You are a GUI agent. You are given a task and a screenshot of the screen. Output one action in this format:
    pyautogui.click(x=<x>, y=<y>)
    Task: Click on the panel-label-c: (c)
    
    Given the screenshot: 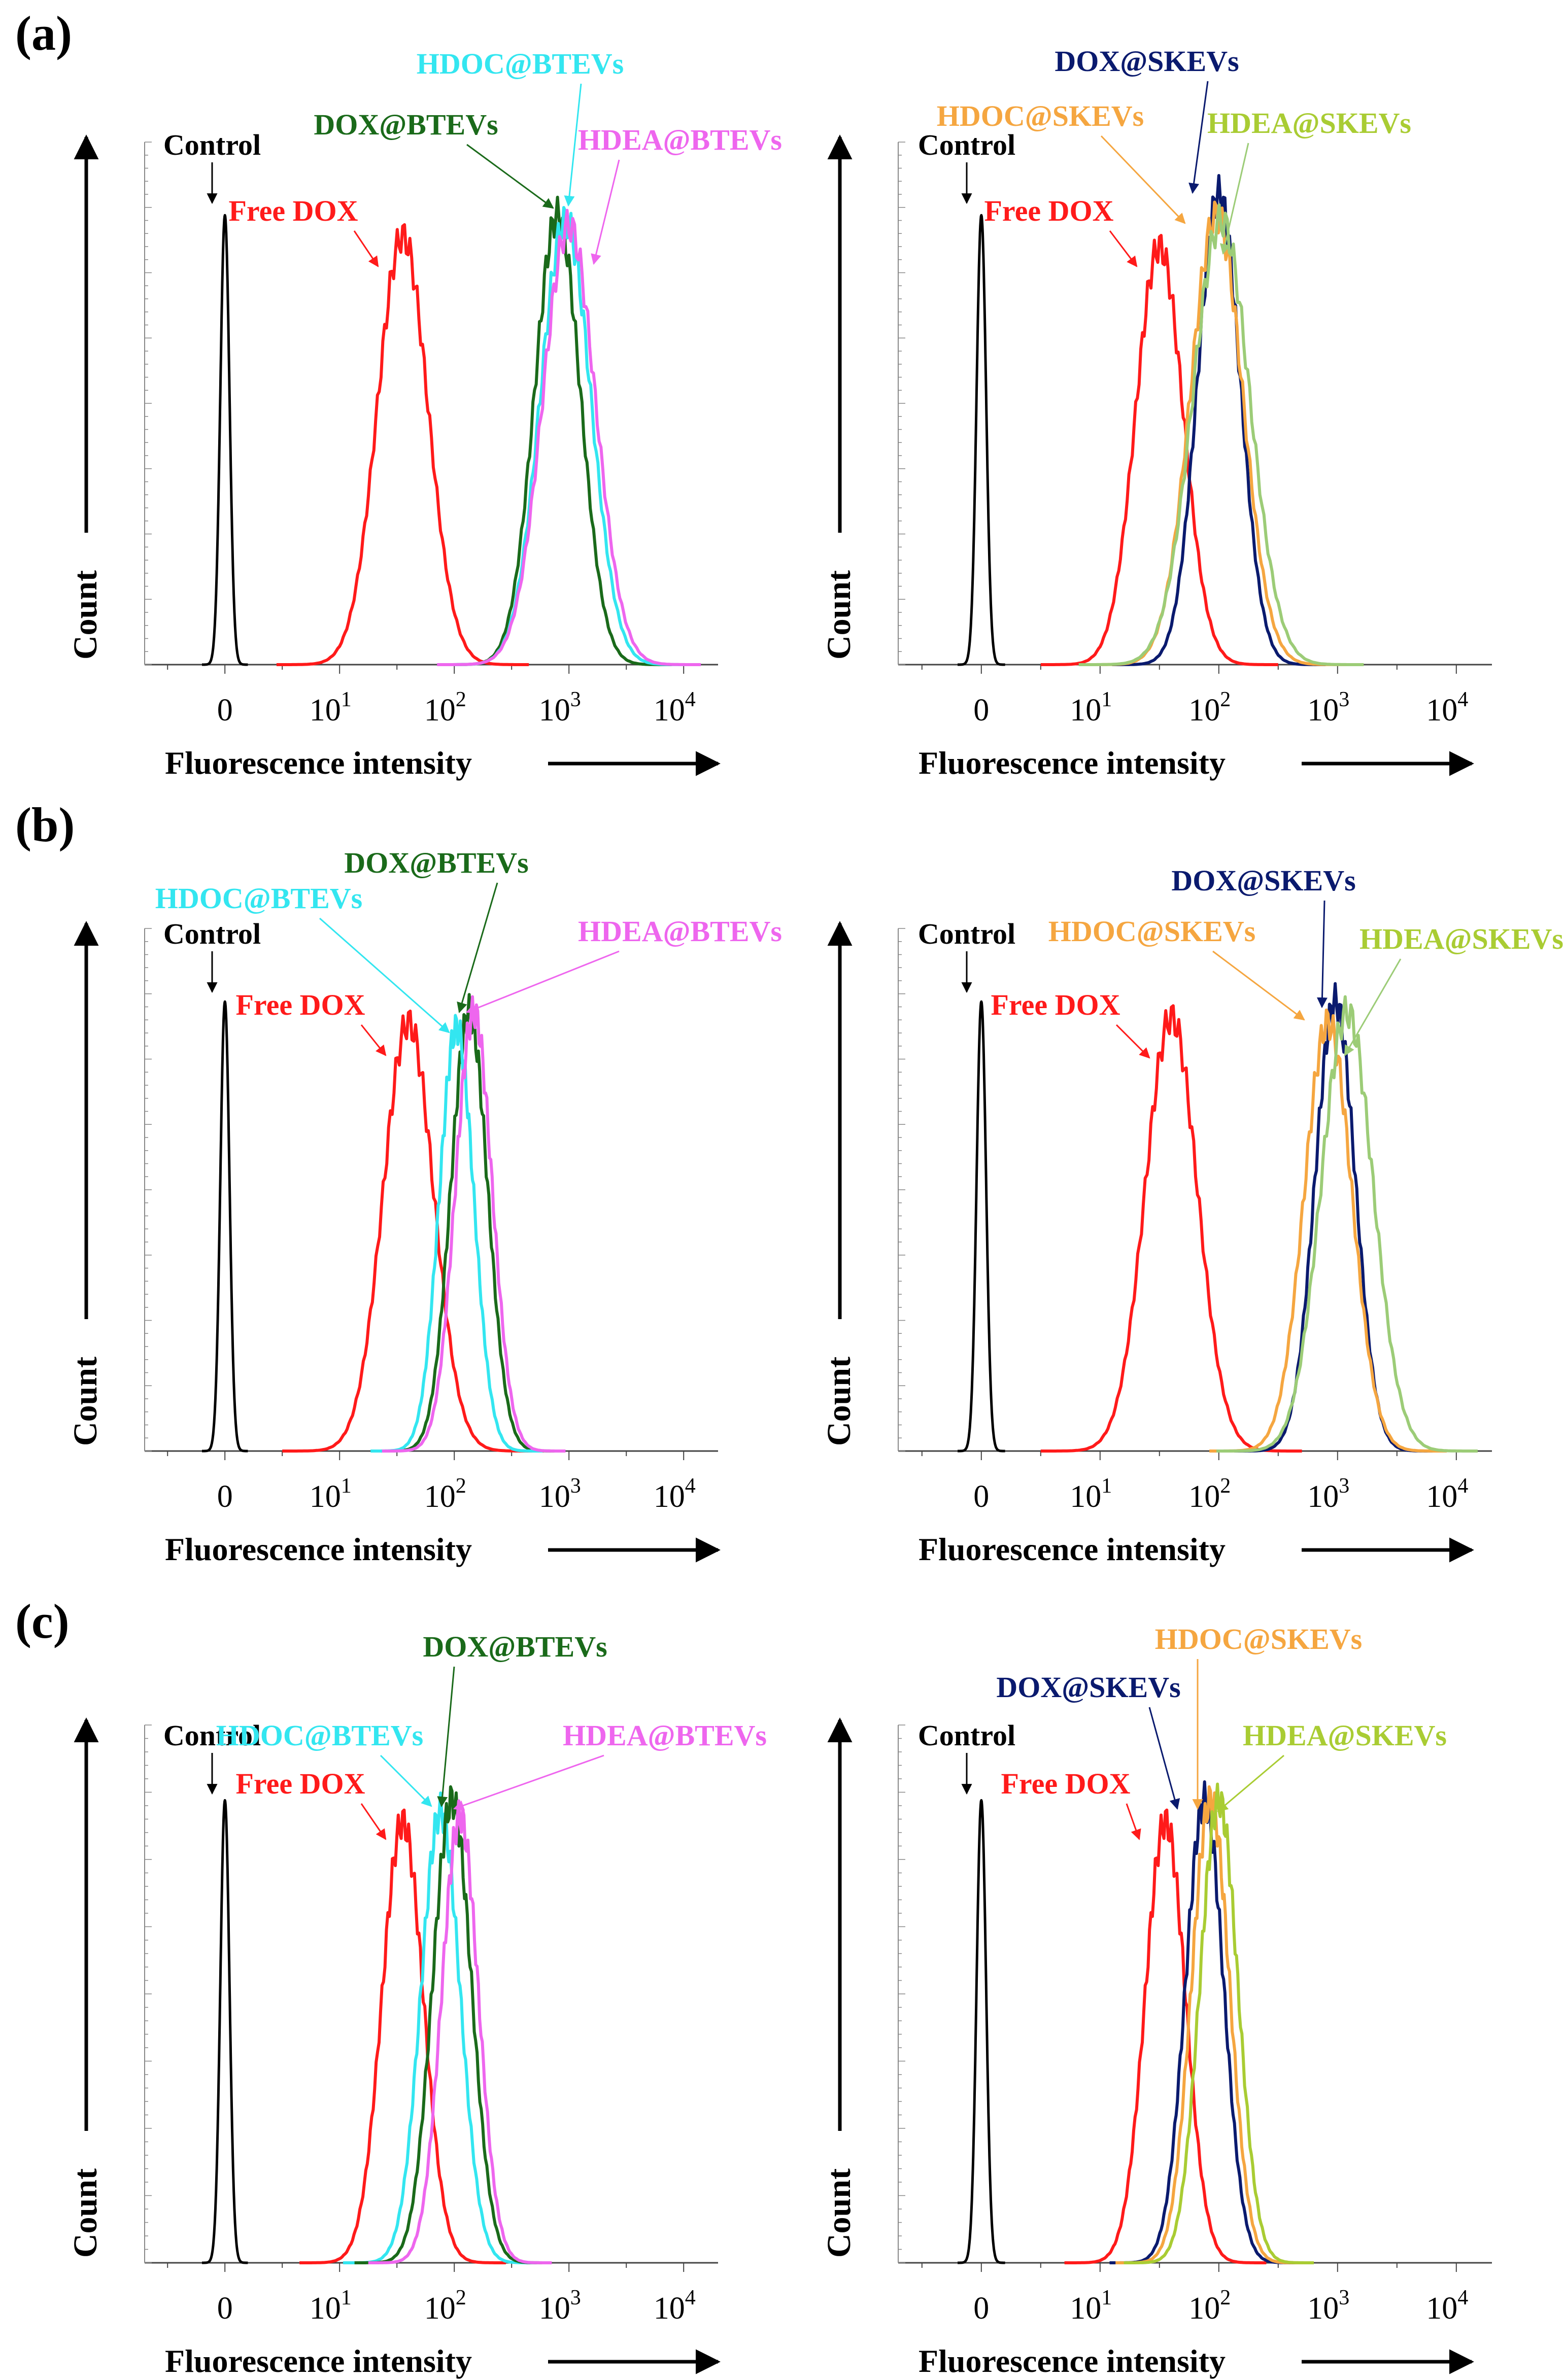 What is the action you would take?
    pyautogui.click(x=42, y=1621)
    